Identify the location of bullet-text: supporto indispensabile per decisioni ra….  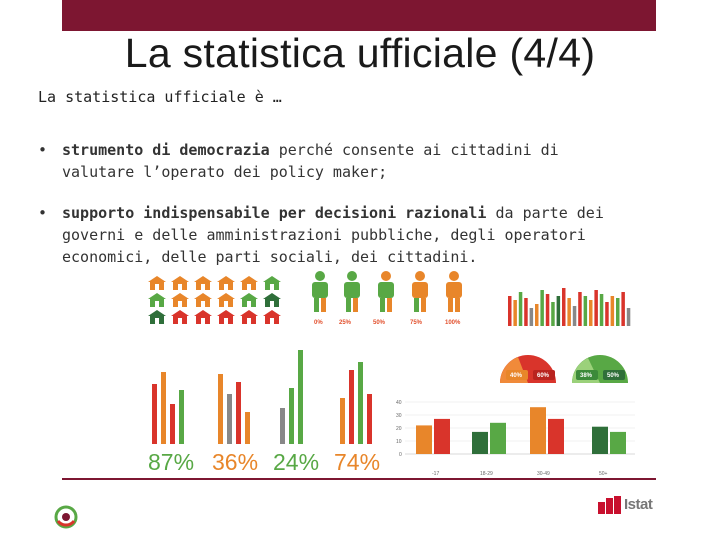
(347, 235).